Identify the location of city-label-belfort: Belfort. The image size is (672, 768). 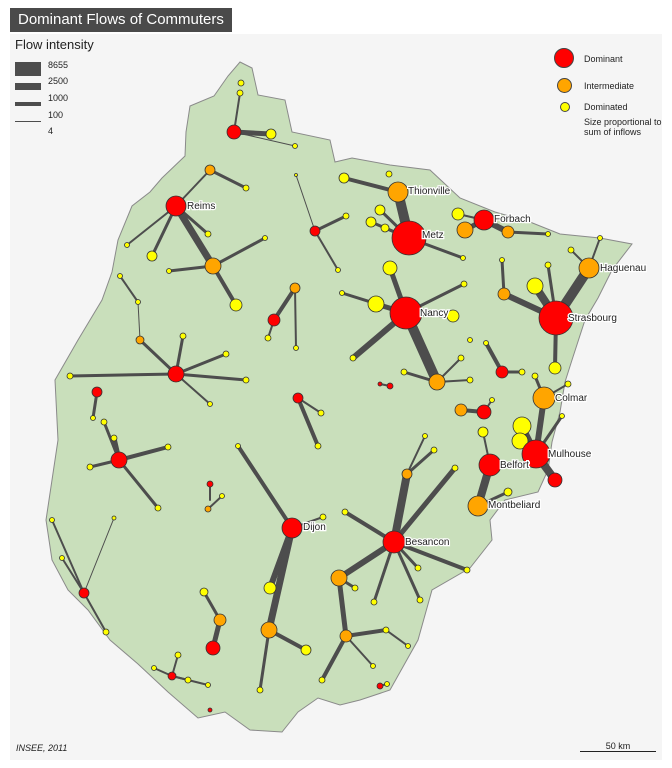
(514, 465).